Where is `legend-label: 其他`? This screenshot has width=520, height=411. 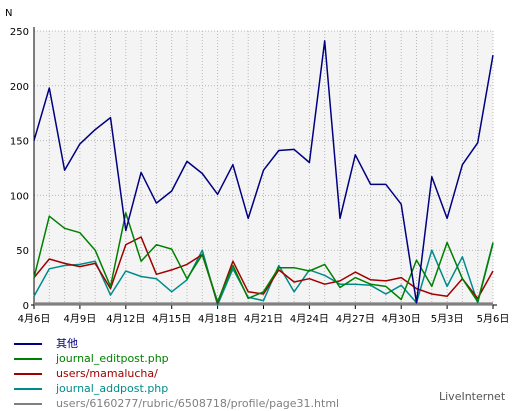
legend-label: 其他 is located at coordinates (67, 343).